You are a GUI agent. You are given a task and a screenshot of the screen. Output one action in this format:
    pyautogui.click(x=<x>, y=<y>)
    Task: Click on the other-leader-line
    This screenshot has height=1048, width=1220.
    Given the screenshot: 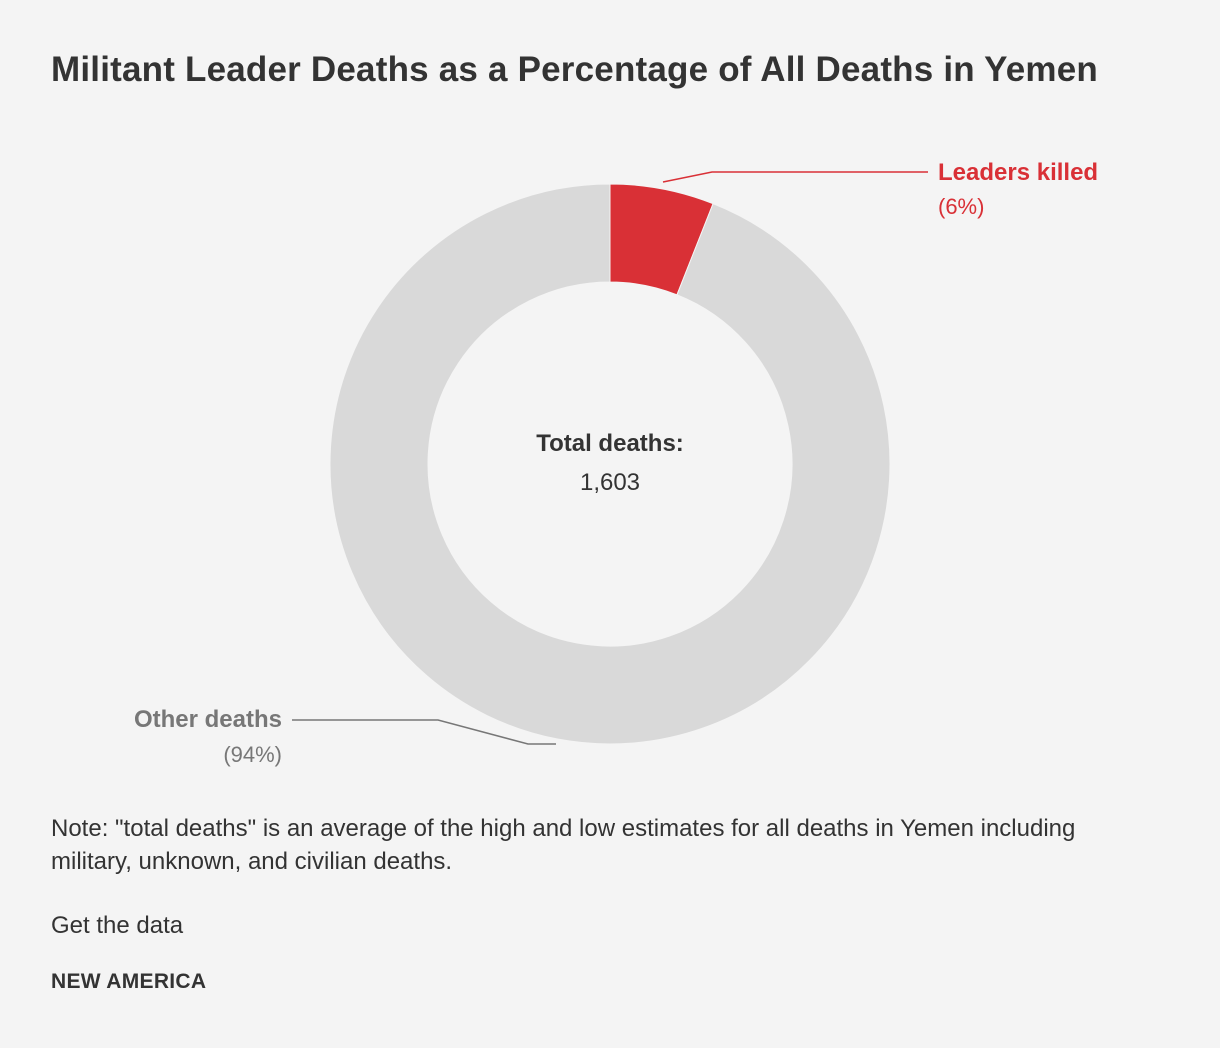 What is the action you would take?
    pyautogui.click(x=424, y=732)
    